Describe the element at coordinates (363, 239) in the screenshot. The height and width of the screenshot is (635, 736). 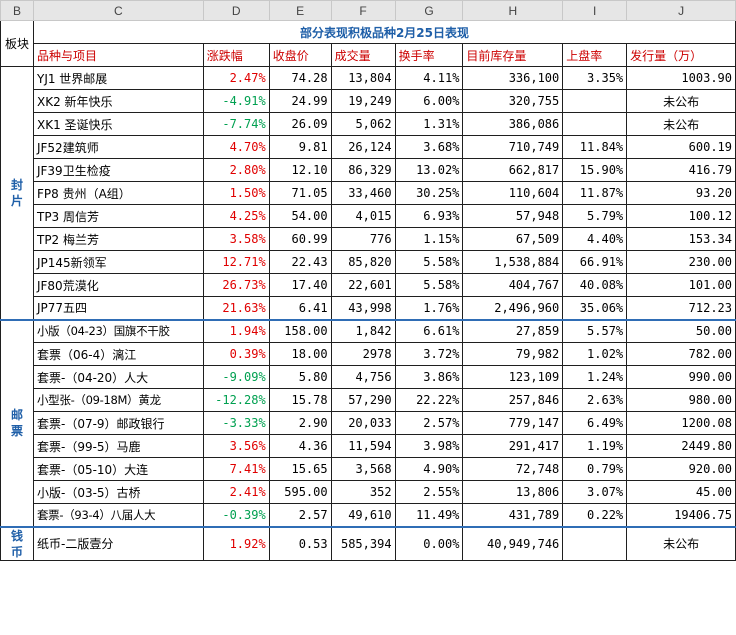
I see `cell-volume: 776` at that location.